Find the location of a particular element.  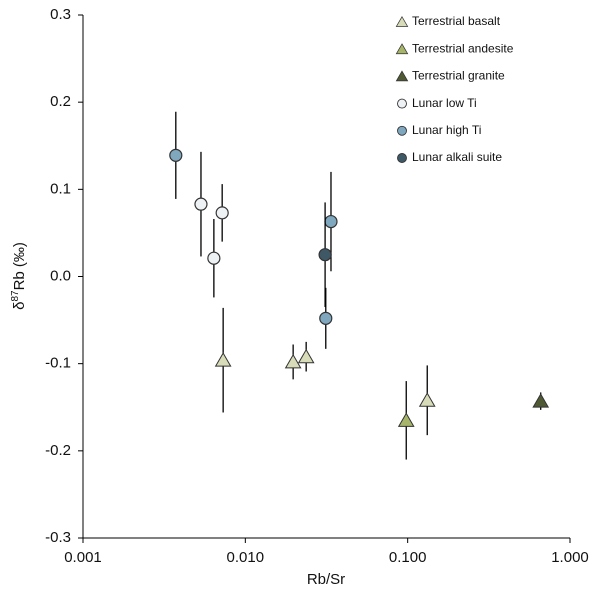

y-axis-label: δ87Rb (‰) is located at coordinates (19, 276).